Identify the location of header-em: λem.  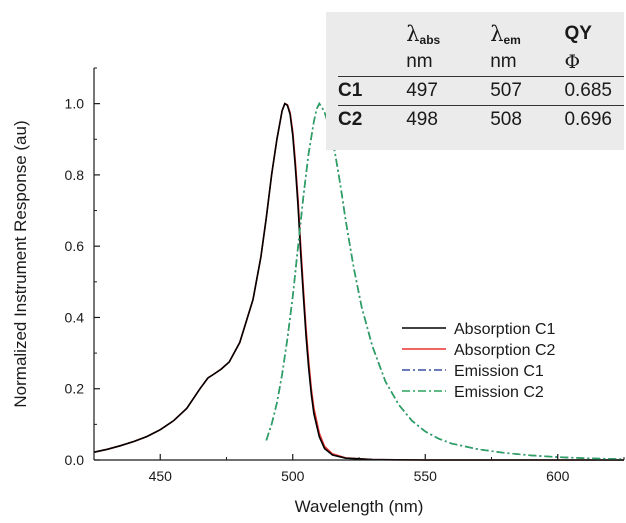
(505, 34).